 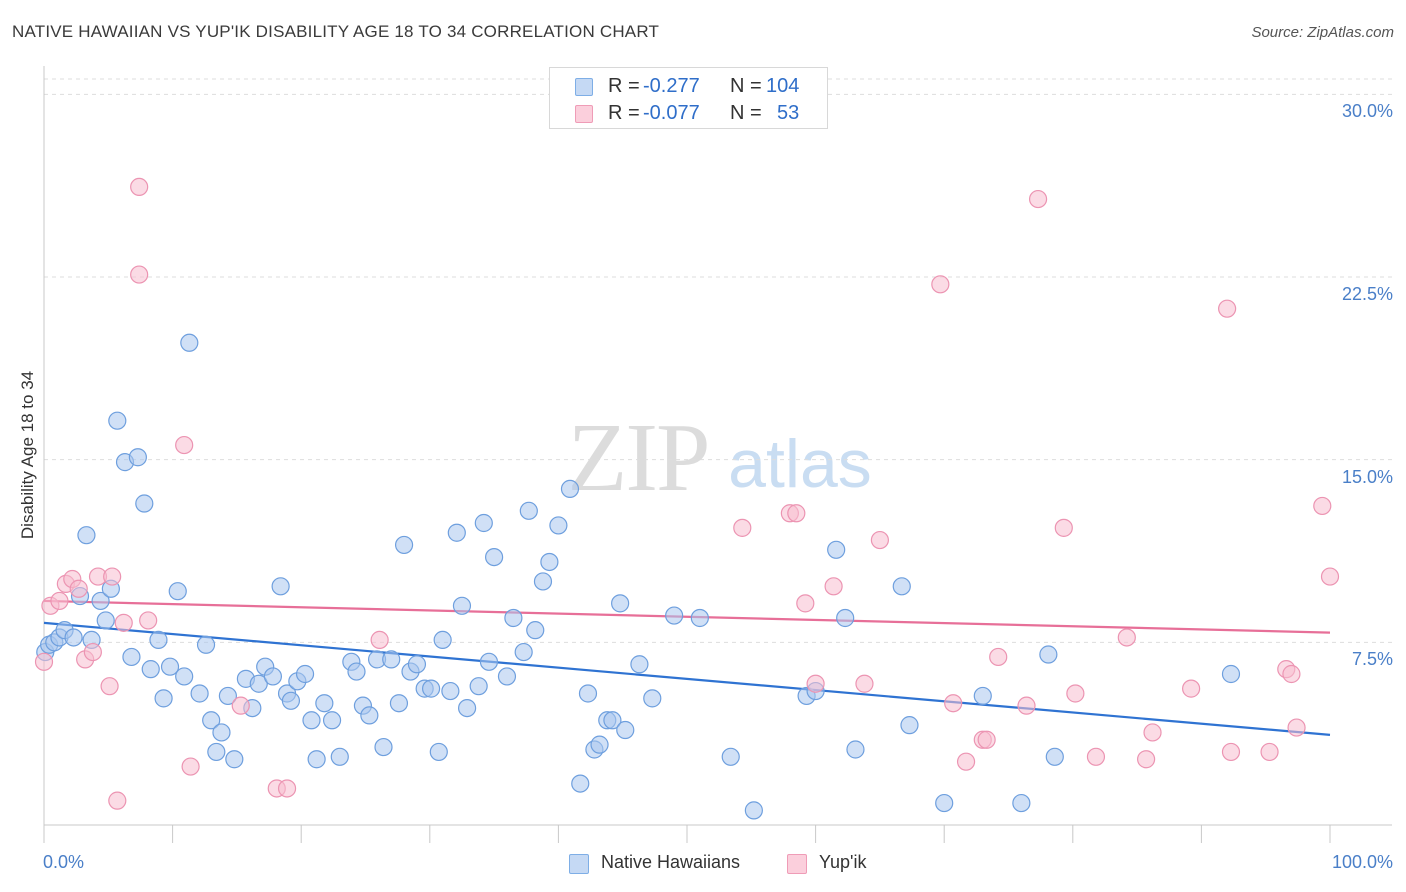 What do you see at coordinates (584, 87) in the screenshot?
I see `legend-swatch-blue` at bounding box center [584, 87].